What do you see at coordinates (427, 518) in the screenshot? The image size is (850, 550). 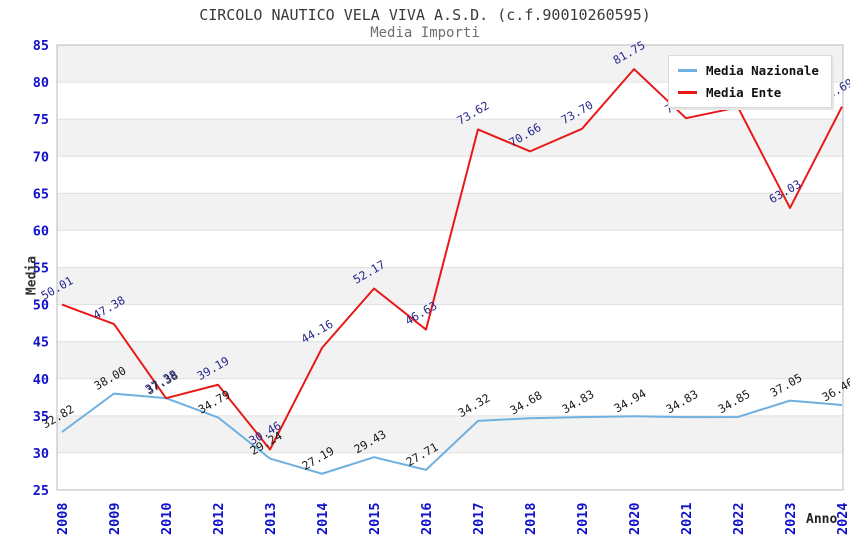 I see `x-tick-label: 2016` at bounding box center [427, 518].